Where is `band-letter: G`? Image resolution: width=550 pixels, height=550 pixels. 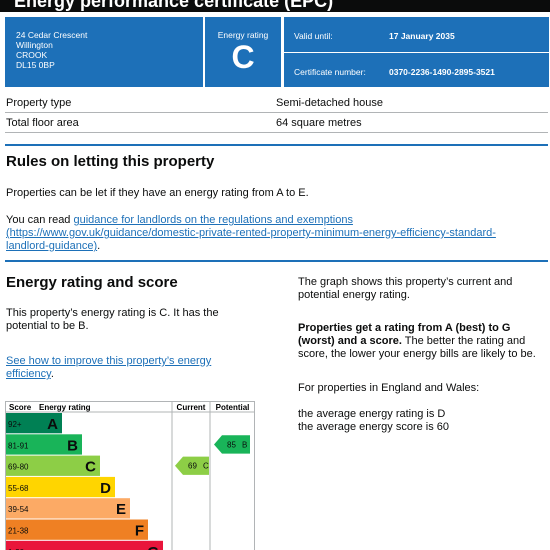
band-letter: G is located at coordinates (153, 547).